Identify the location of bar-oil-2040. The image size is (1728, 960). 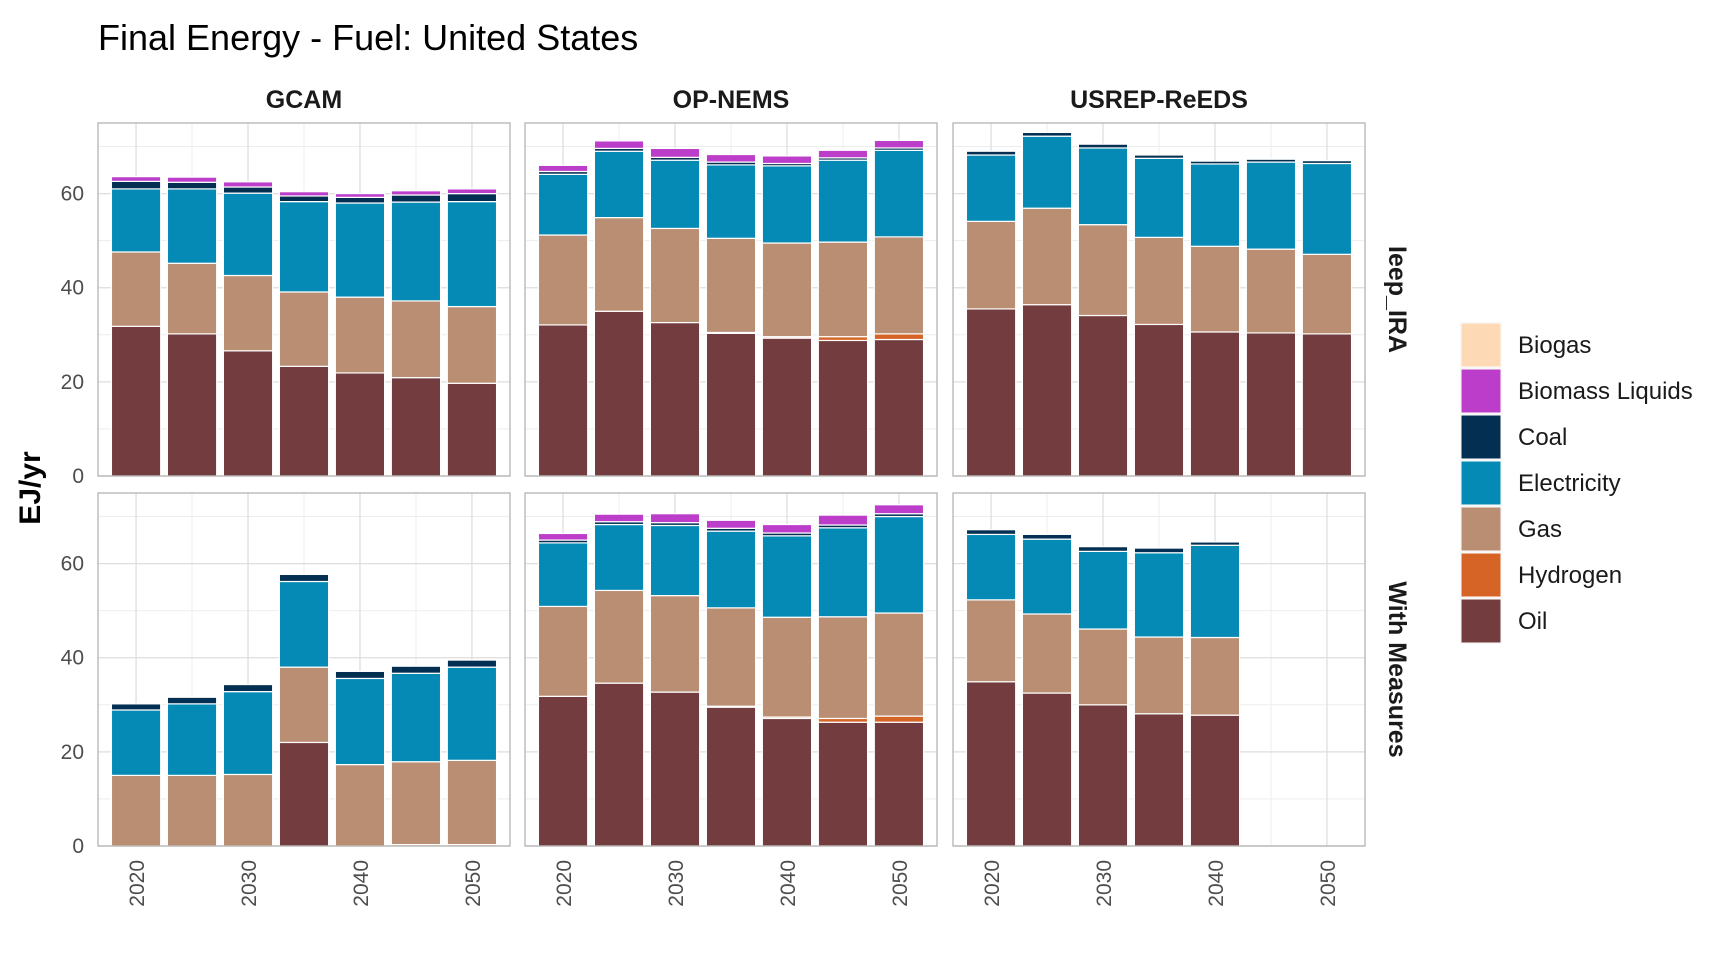
(360, 424).